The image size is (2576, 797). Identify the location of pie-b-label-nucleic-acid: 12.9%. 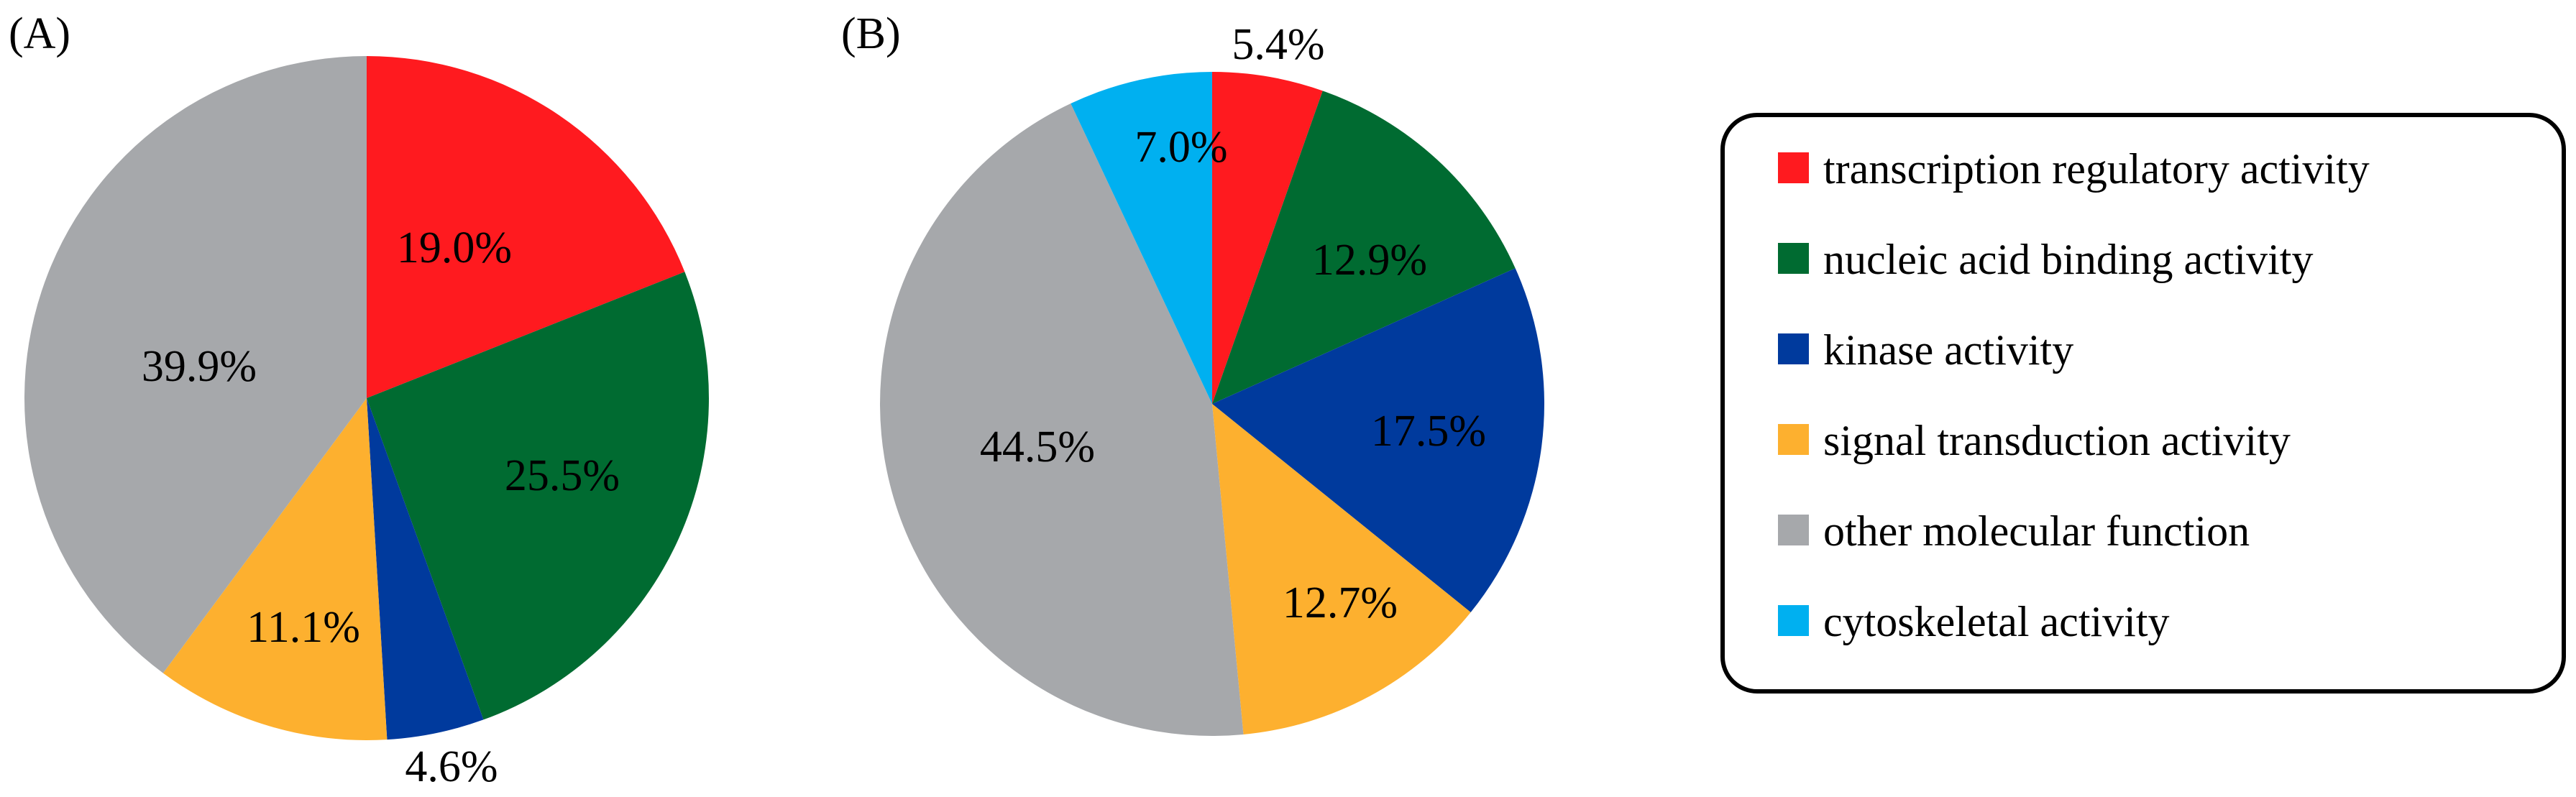
(1369, 260).